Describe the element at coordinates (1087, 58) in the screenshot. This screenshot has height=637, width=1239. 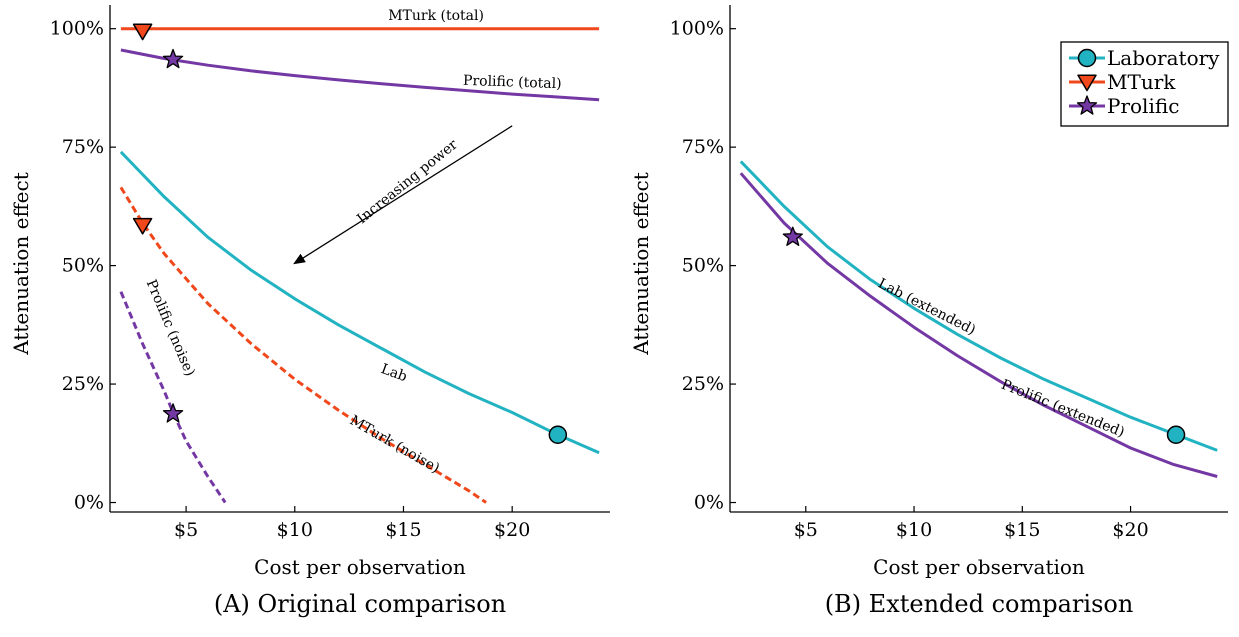
I see `legend-laboratory-marker-circle` at that location.